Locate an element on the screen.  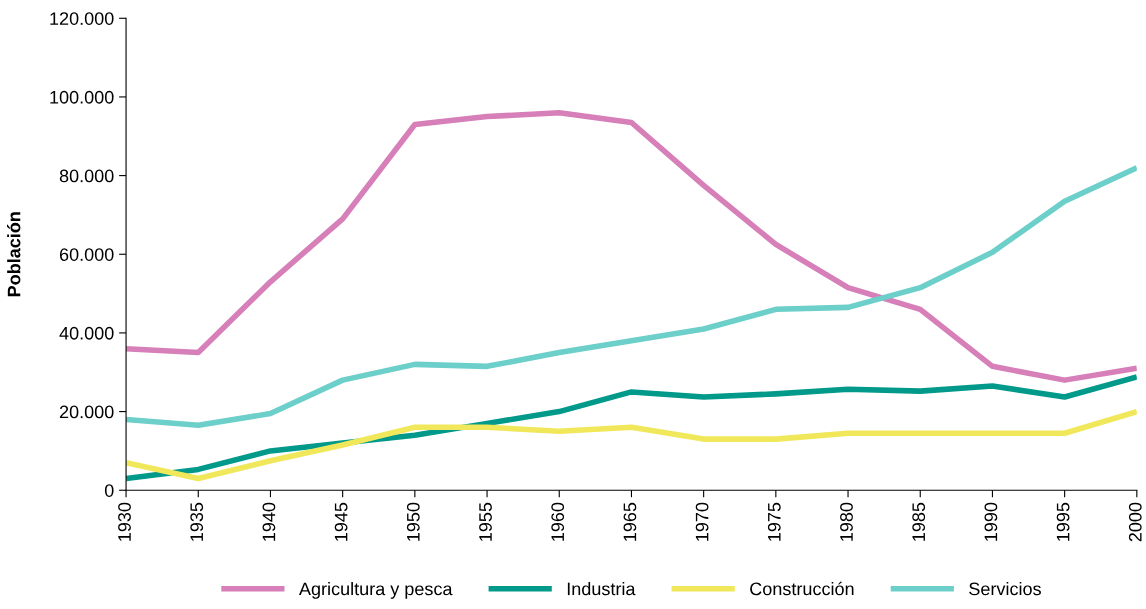
y-axis-title: Población is located at coordinates (14, 254).